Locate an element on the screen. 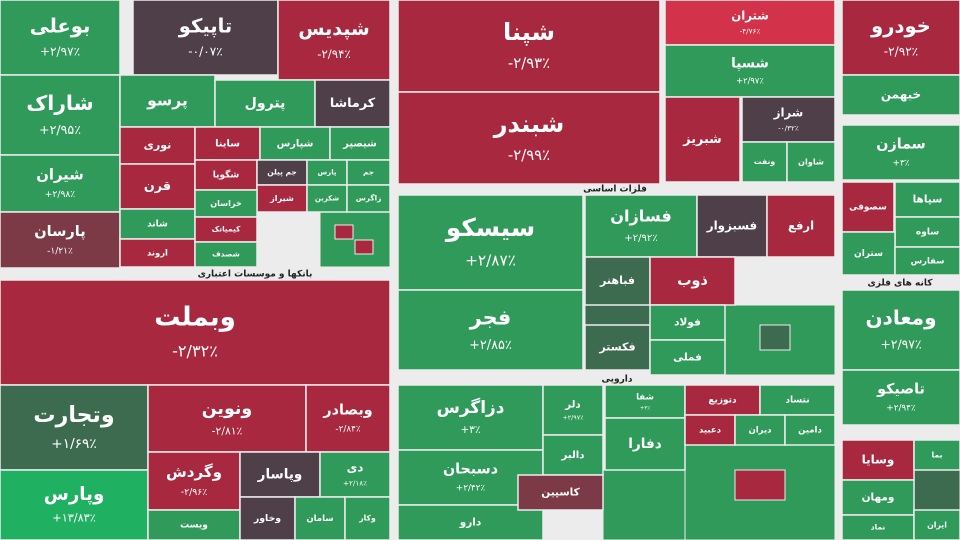 The width and height of the screenshot is (960, 540). tile: ارفع is located at coordinates (801, 226).